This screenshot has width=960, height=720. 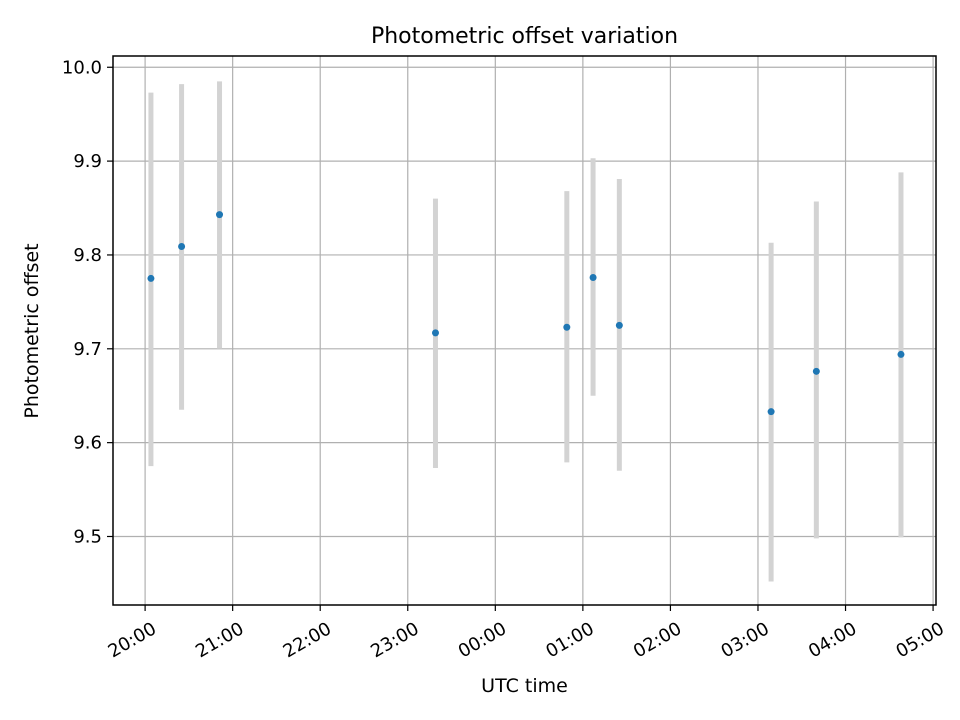 I want to click on y-tick-label: 9.9, so click(x=87, y=161).